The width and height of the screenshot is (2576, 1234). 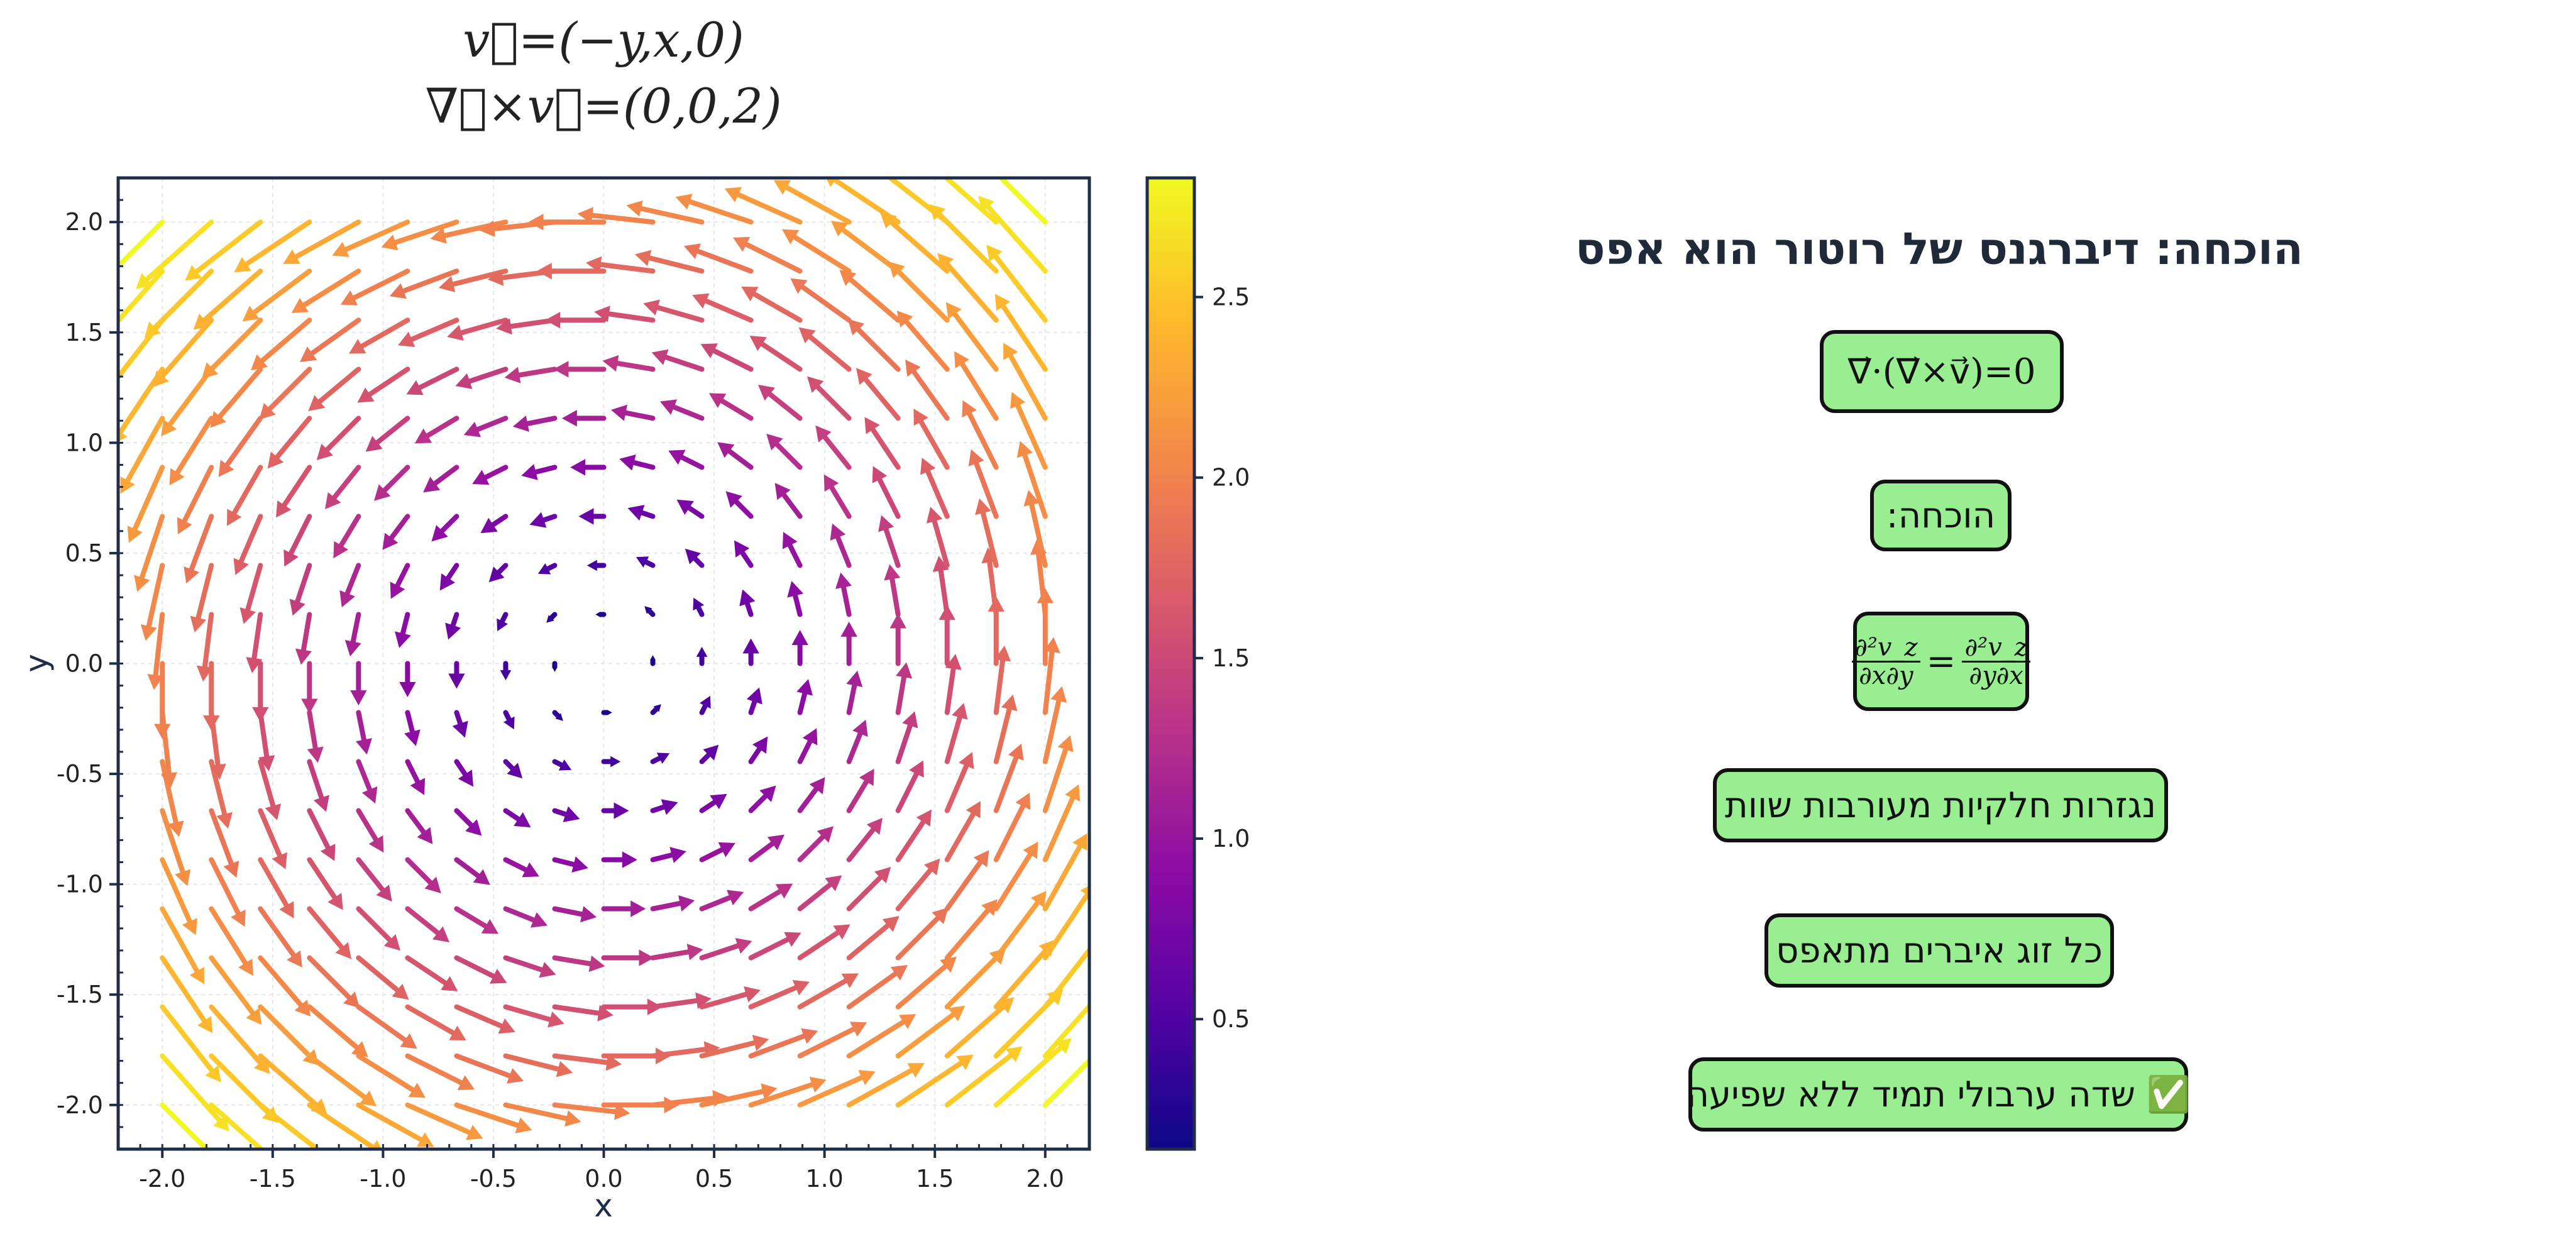 I want to click on mixed-right-denominator: ∂y∂x, so click(x=1996, y=675).